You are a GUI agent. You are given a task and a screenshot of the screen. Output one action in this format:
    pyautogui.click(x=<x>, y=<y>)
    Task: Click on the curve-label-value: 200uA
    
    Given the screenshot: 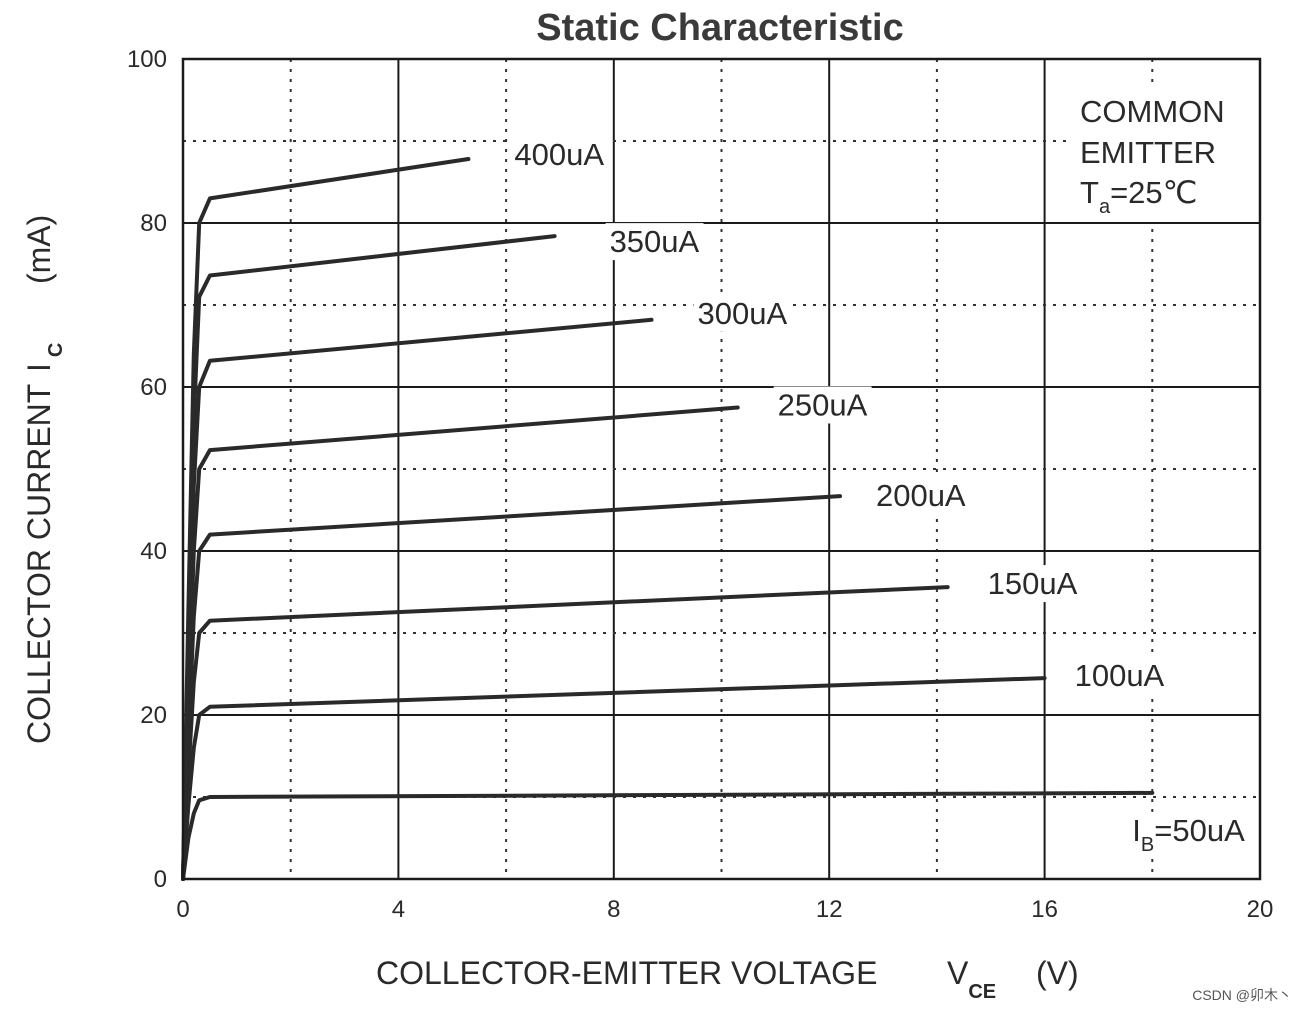 What is the action you would take?
    pyautogui.click(x=921, y=495)
    